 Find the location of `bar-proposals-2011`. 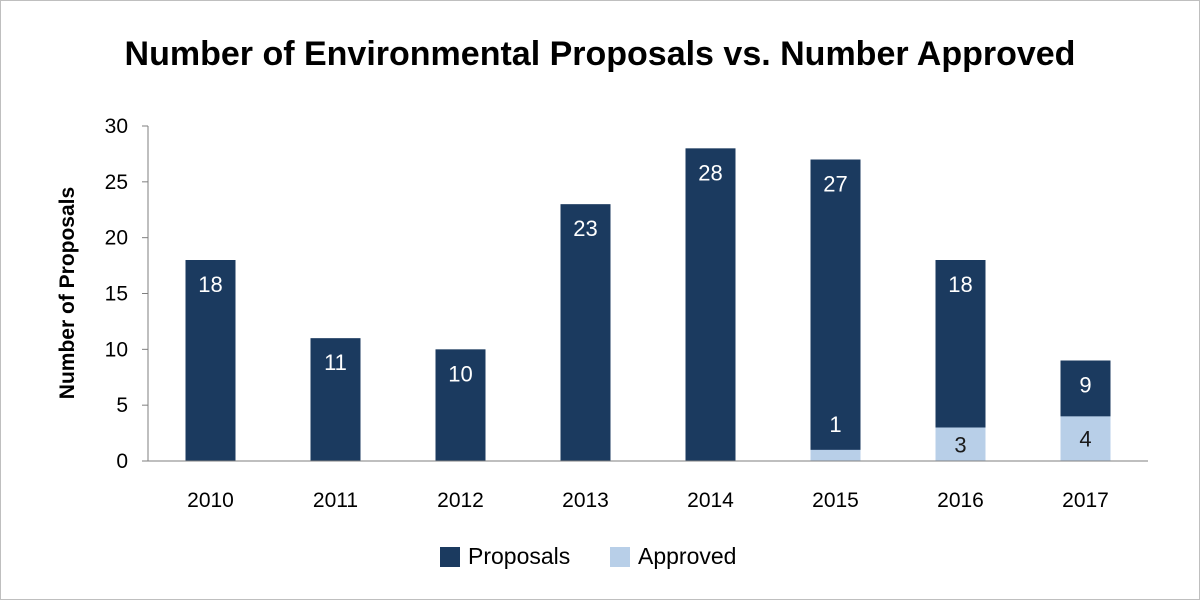

bar-proposals-2011 is located at coordinates (335, 399).